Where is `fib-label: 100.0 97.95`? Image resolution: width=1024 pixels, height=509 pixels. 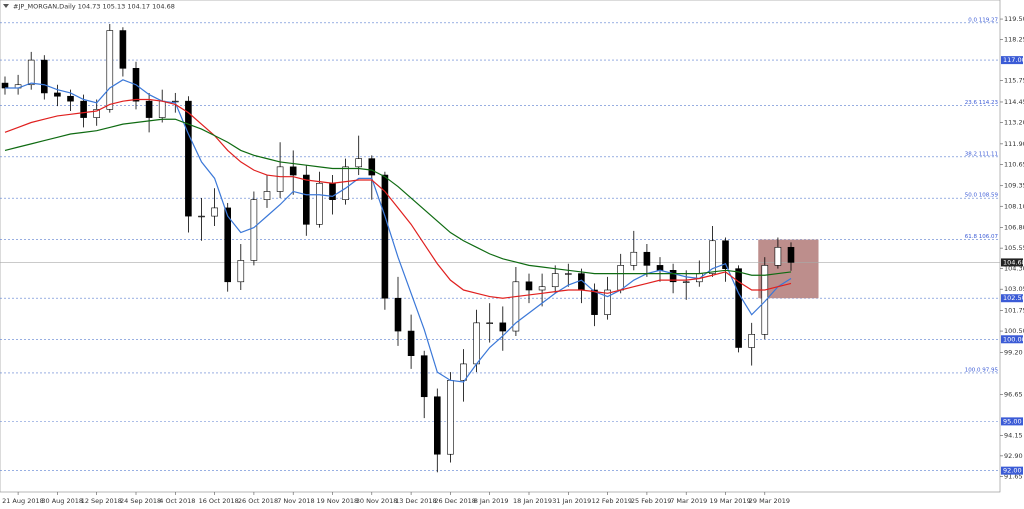 fib-label: 100.0 97.95 is located at coordinates (982, 370).